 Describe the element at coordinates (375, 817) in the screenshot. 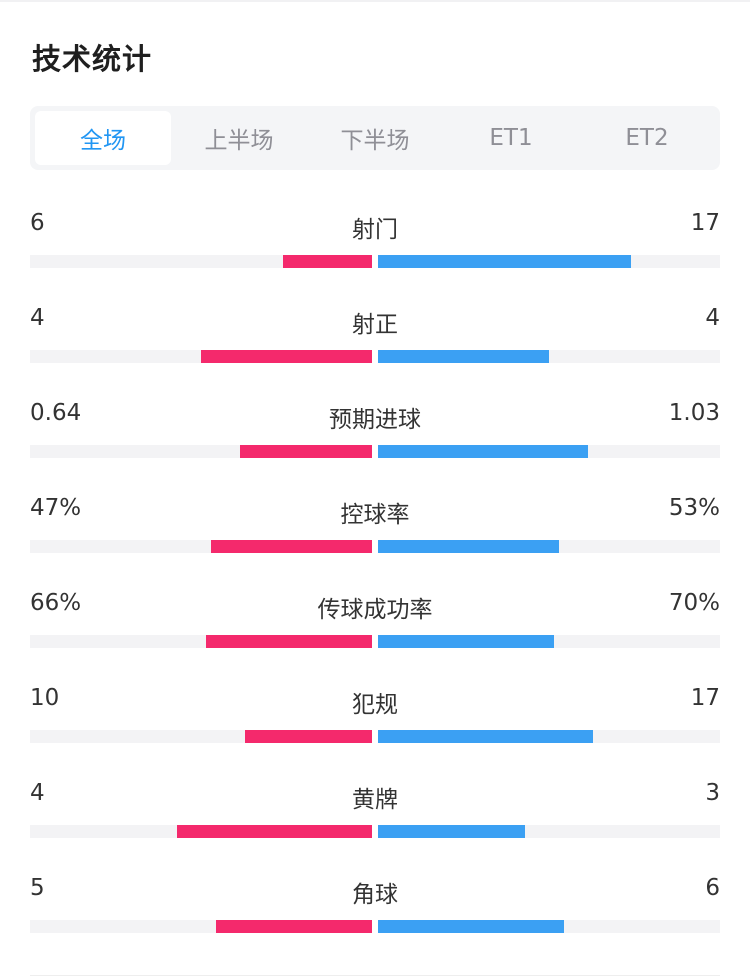

I see `stat-row-yellow-cards: 4 黄牌 3` at that location.